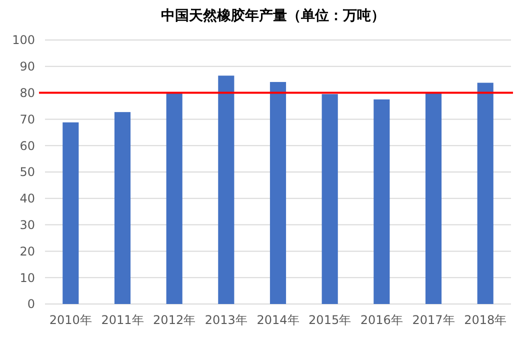 The image size is (530, 337). I want to click on x-tick-label: 2010年, so click(70, 320).